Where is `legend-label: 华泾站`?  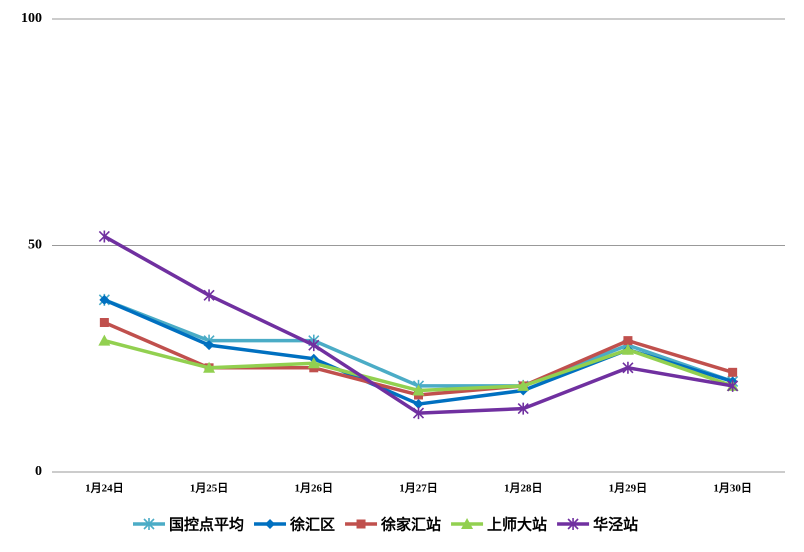 legend-label: 华泾站 is located at coordinates (615, 525).